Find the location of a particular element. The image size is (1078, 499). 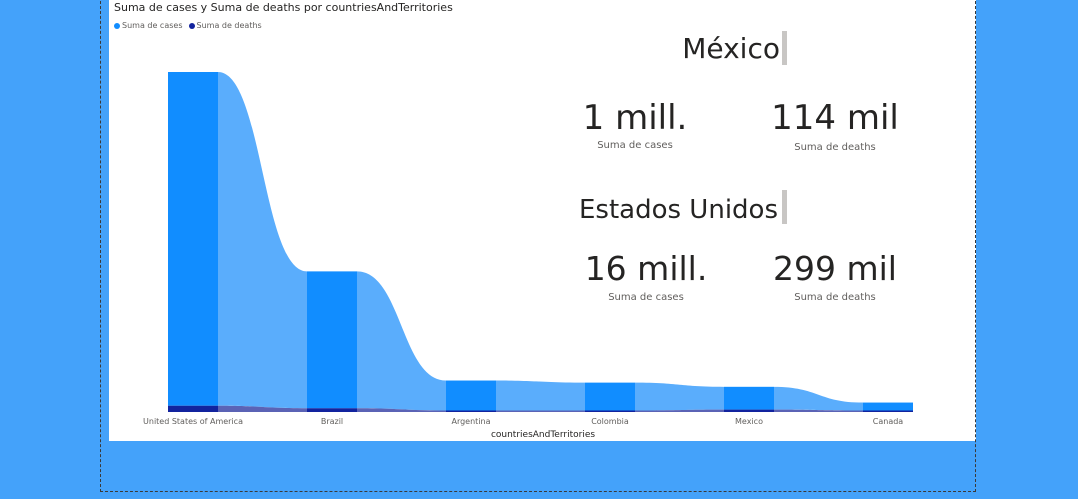

x-tick-label: Colombia is located at coordinates (610, 421).